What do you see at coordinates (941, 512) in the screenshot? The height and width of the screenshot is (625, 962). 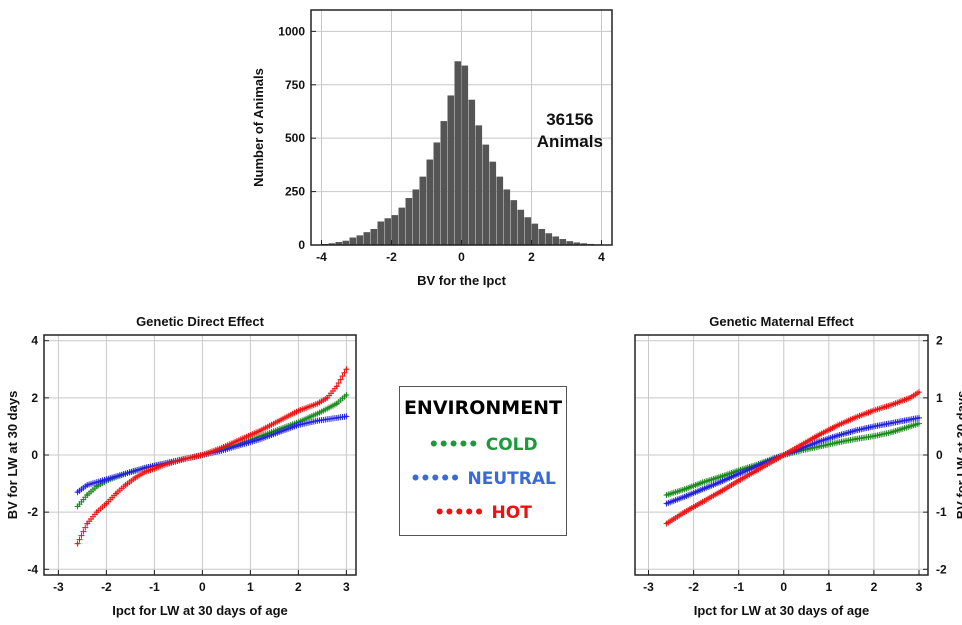 I see `y-tick-label: -1` at bounding box center [941, 512].